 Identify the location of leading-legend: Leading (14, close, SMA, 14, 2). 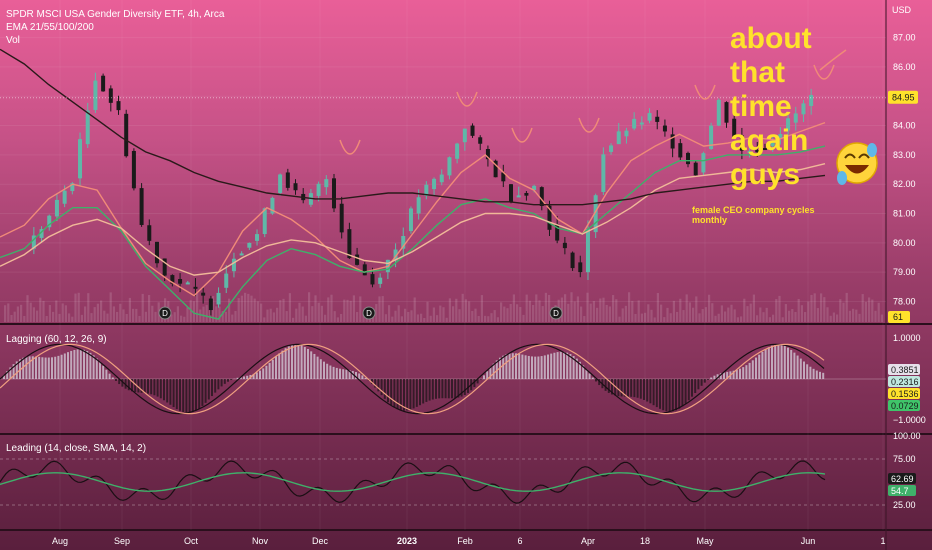
(76, 448).